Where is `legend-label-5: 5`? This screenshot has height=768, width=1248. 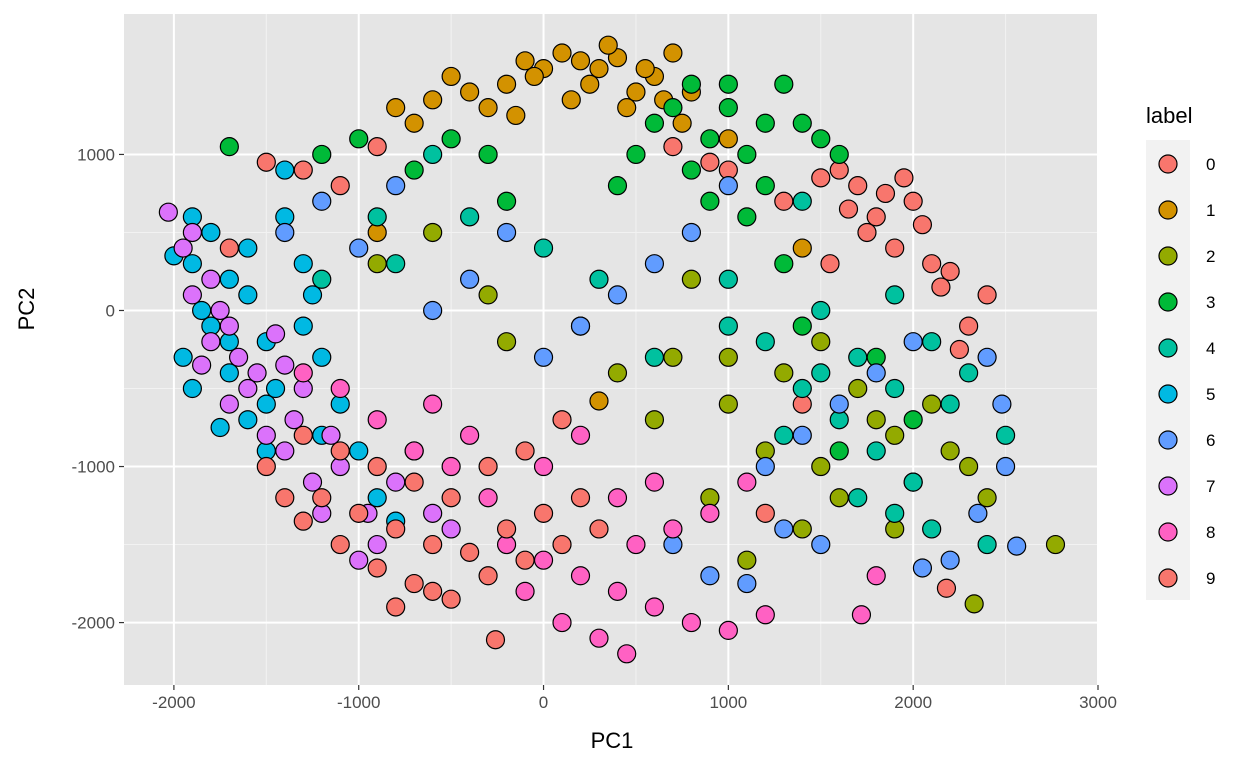
legend-label-5: 5 is located at coordinates (1210, 394).